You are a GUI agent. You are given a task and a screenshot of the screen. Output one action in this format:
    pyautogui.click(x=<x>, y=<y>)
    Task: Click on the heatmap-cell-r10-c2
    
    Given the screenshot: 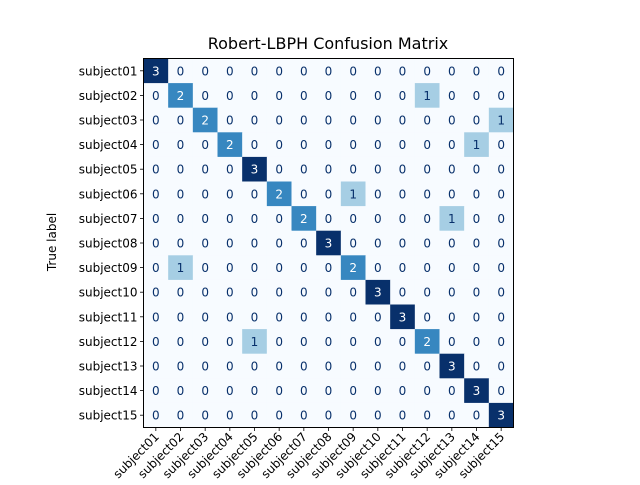 What is the action you would take?
    pyautogui.click(x=181, y=292)
    